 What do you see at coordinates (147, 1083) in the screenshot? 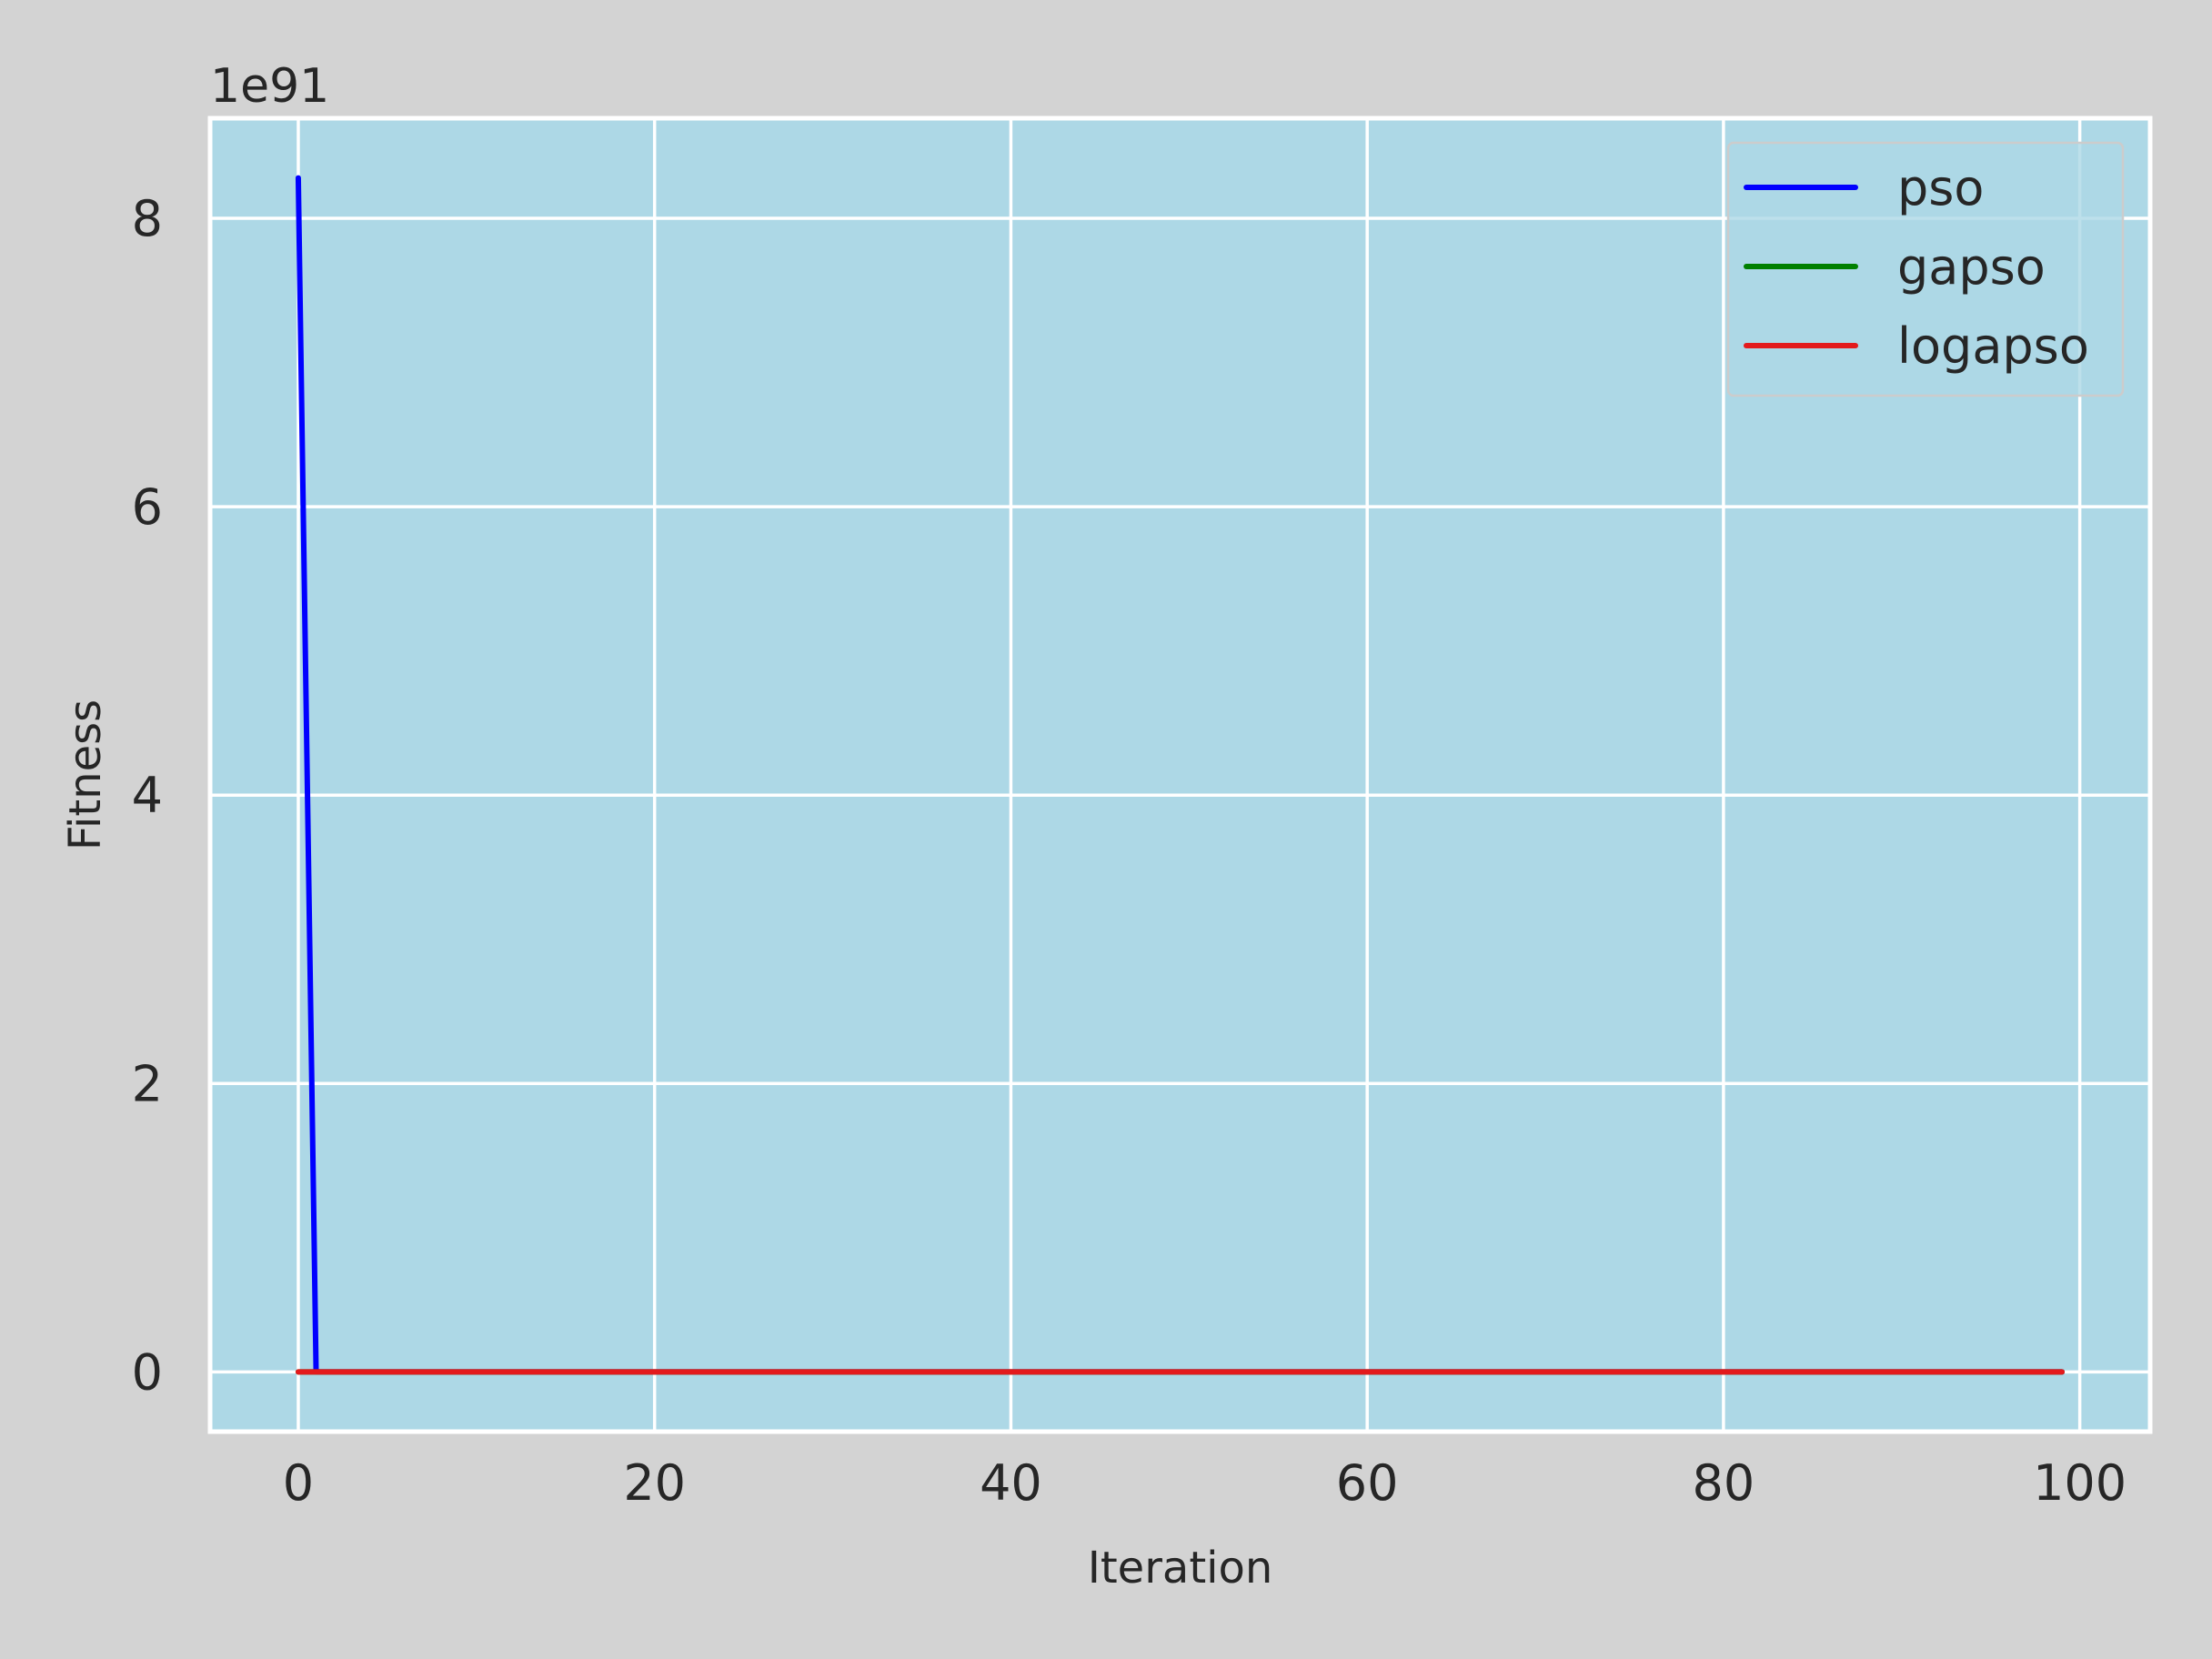
I see `y-tick-label: 2` at bounding box center [147, 1083].